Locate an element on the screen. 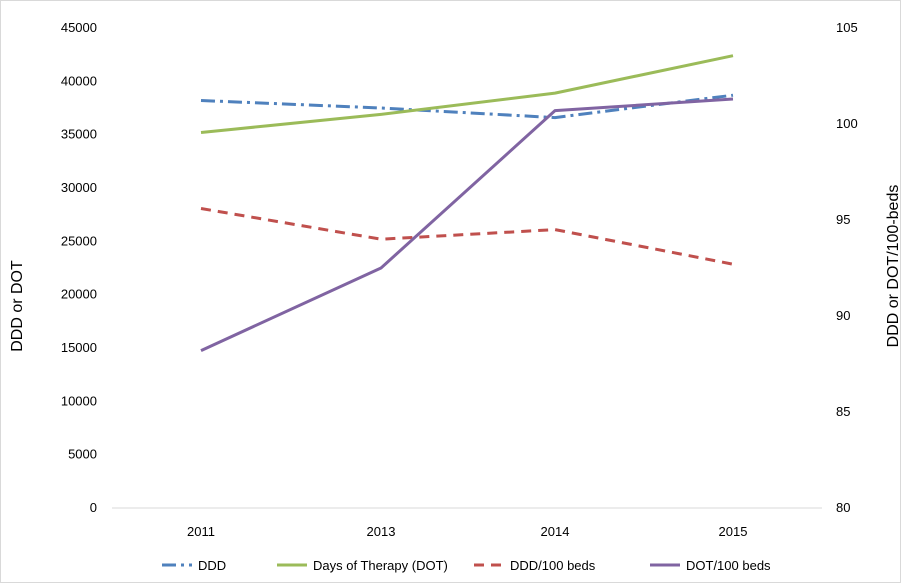 The width and height of the screenshot is (901, 583). left-tick-label: 5000 is located at coordinates (82, 454).